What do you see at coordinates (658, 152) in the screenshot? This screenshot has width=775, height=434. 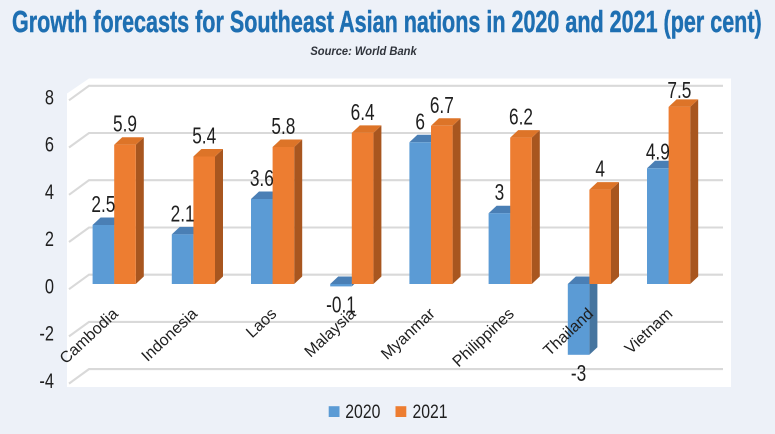 I see `svg-text: 4.9` at bounding box center [658, 152].